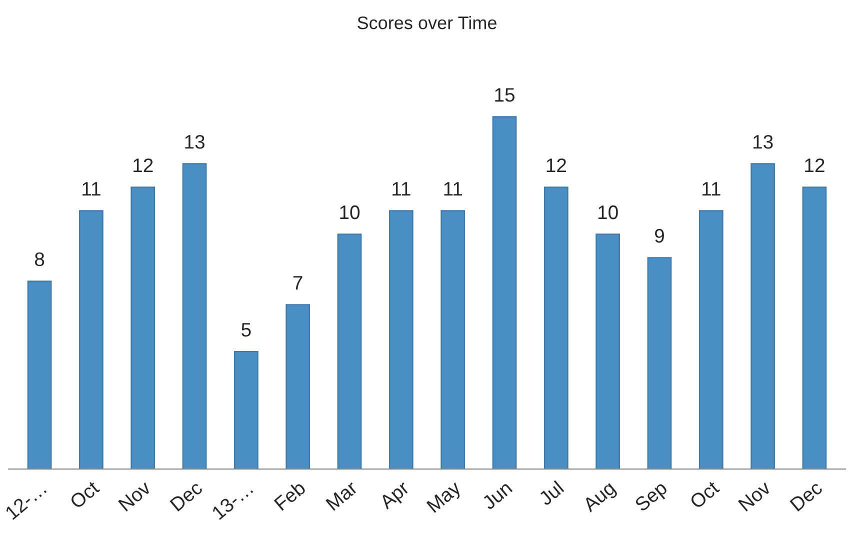  What do you see at coordinates (504, 95) in the screenshot?
I see `data-label: 15` at bounding box center [504, 95].